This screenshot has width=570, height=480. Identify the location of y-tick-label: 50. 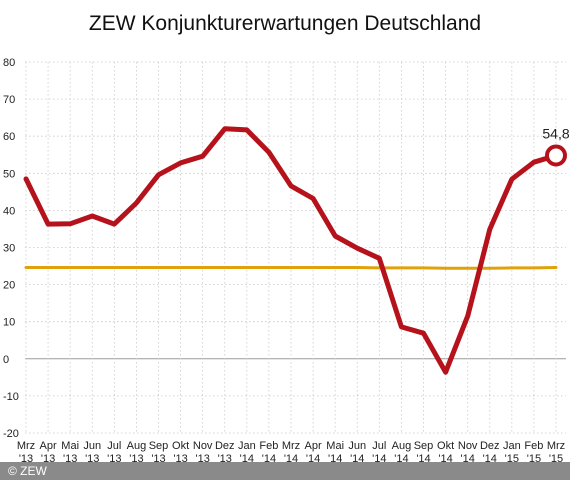
(9, 174).